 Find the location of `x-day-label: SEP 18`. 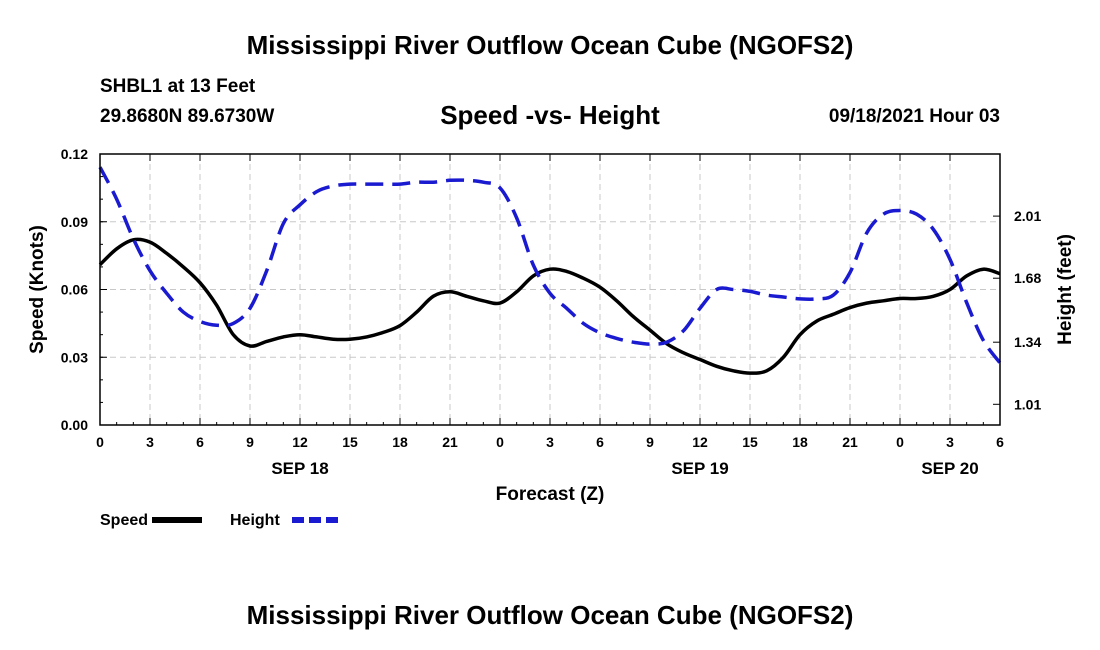

x-day-label: SEP 18 is located at coordinates (299, 468).